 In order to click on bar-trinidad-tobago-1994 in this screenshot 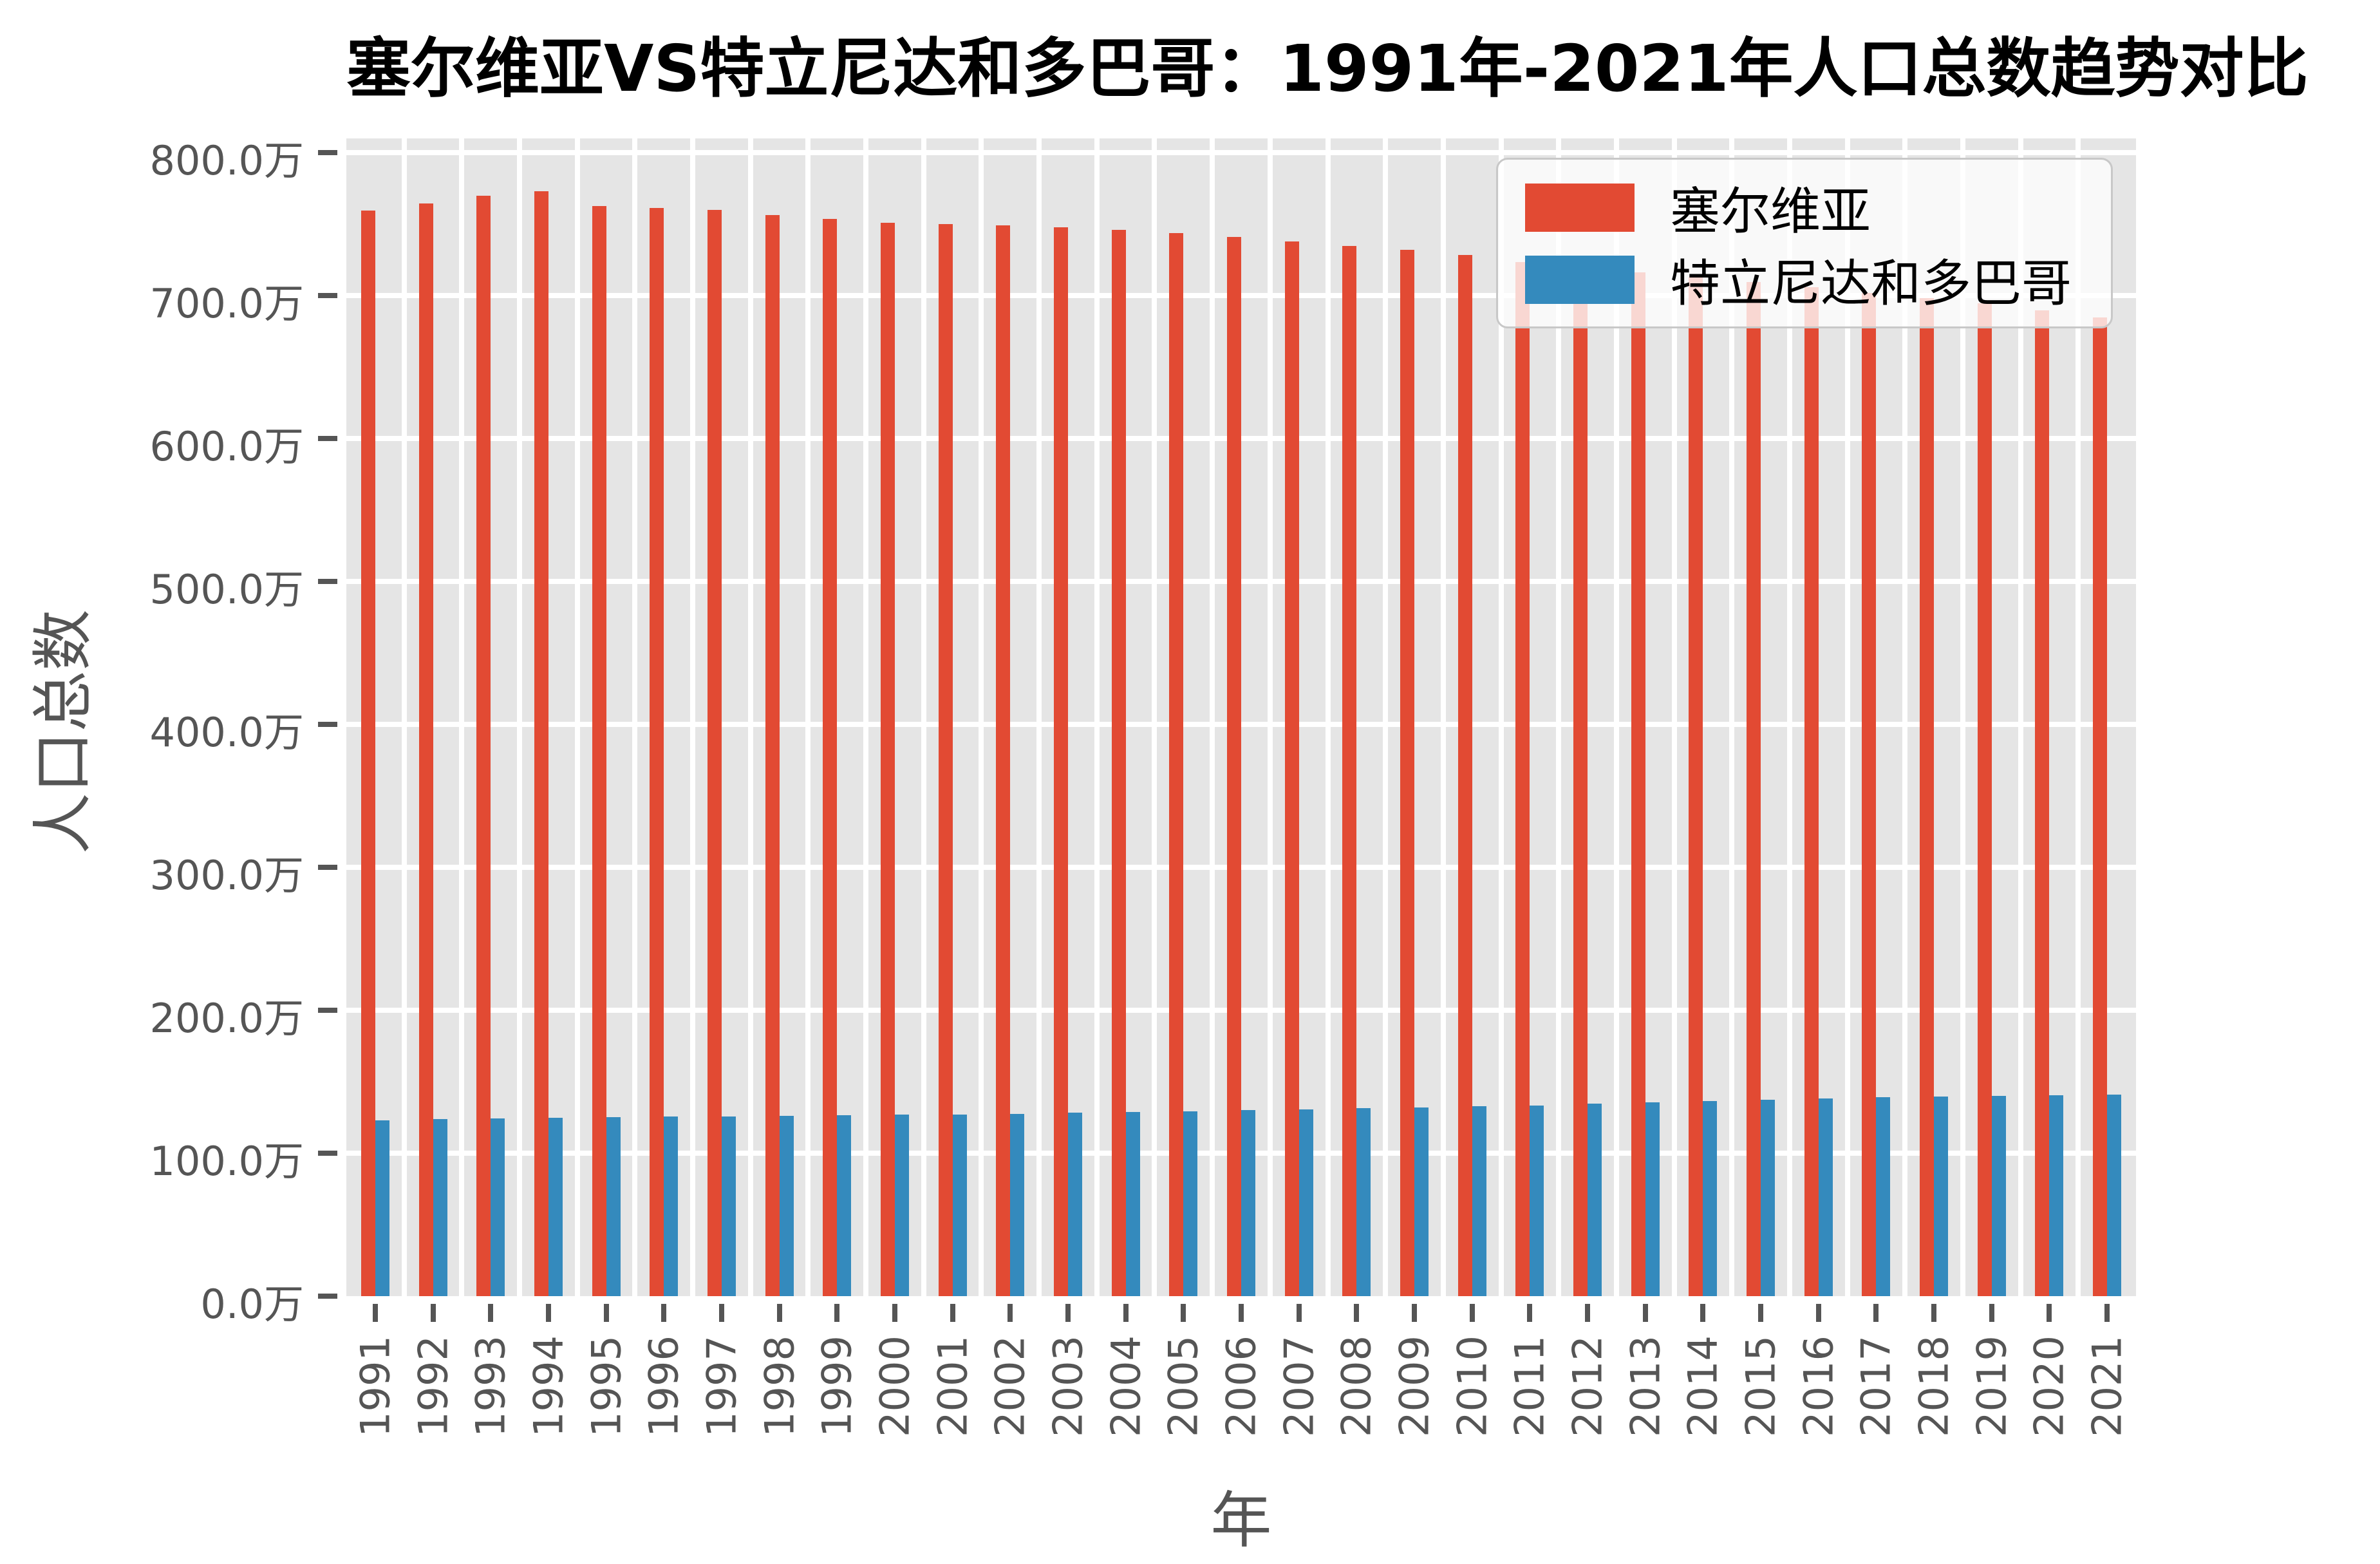, I will do `click(555, 1207)`.